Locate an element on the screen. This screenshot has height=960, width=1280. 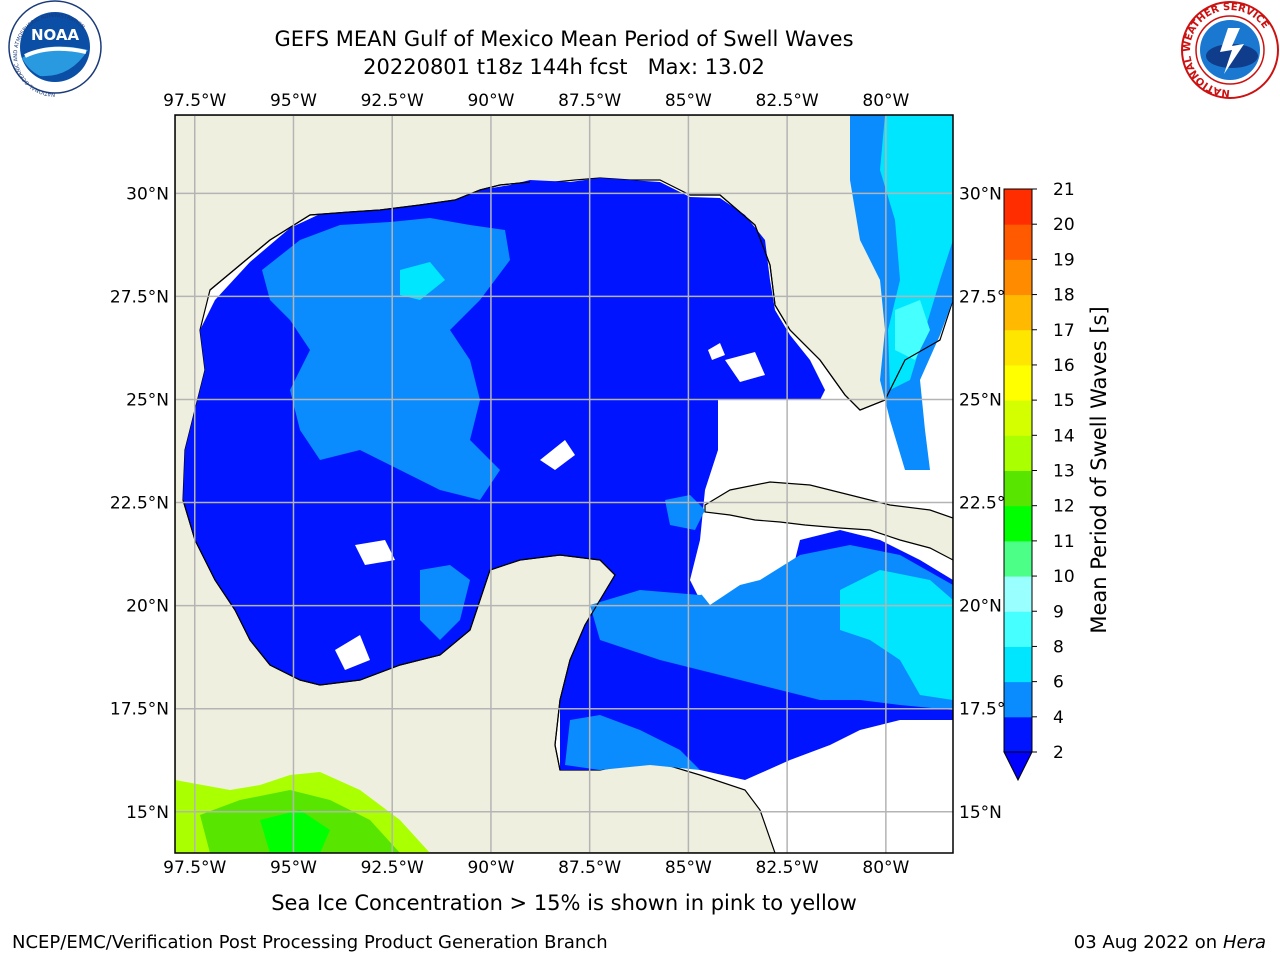
swell-patch-central is located at coordinates (685, 512).